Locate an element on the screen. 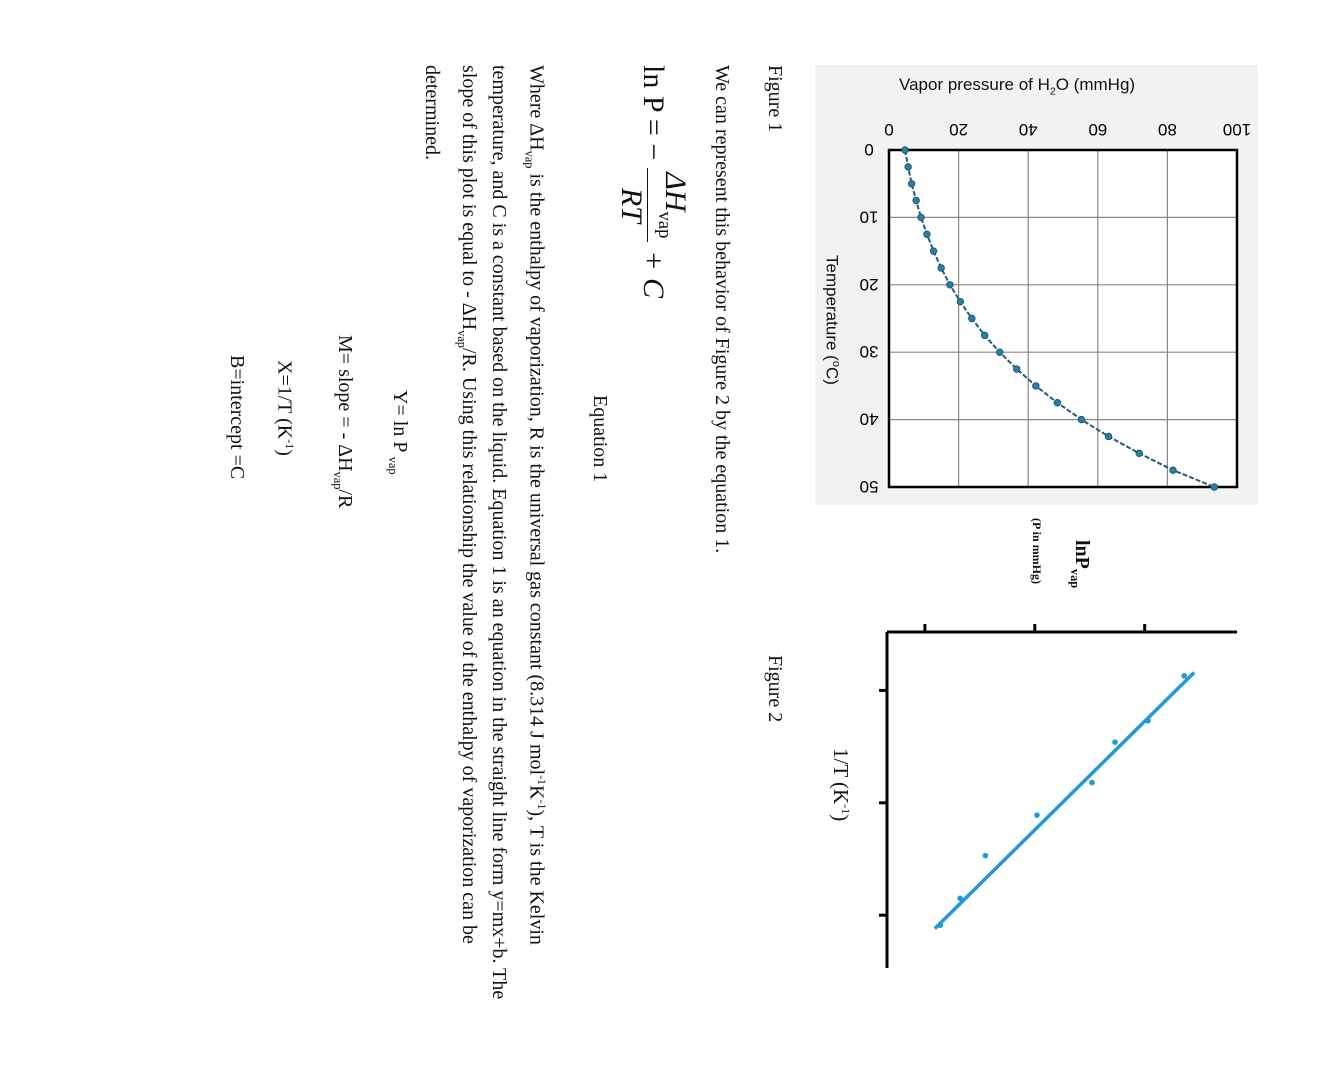  x-tick-label: 40 is located at coordinates (869, 419).